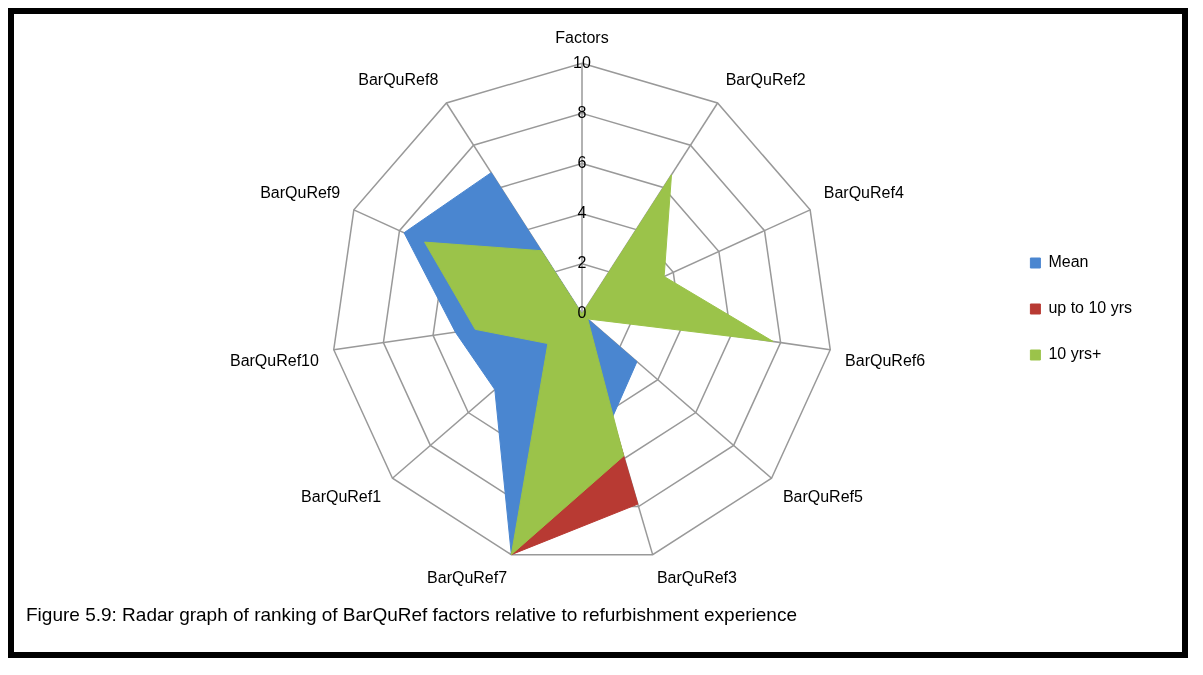 Image resolution: width=1203 pixels, height=675 pixels. What do you see at coordinates (765, 80) in the screenshot?
I see `spoke-label: BarQuRef2` at bounding box center [765, 80].